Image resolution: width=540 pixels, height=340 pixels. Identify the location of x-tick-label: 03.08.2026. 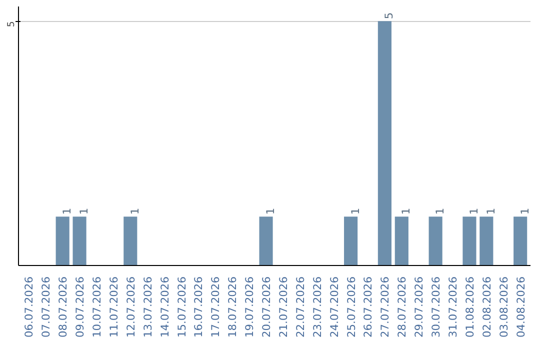
(503, 307).